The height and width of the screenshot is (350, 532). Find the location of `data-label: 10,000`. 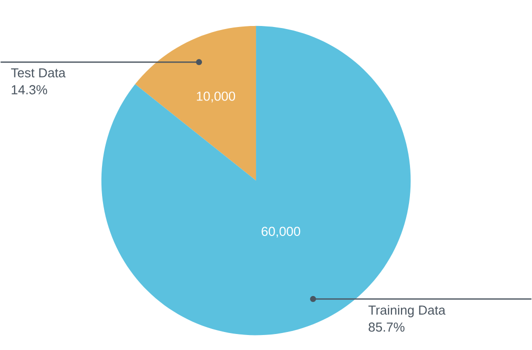

data-label: 10,000 is located at coordinates (216, 97).